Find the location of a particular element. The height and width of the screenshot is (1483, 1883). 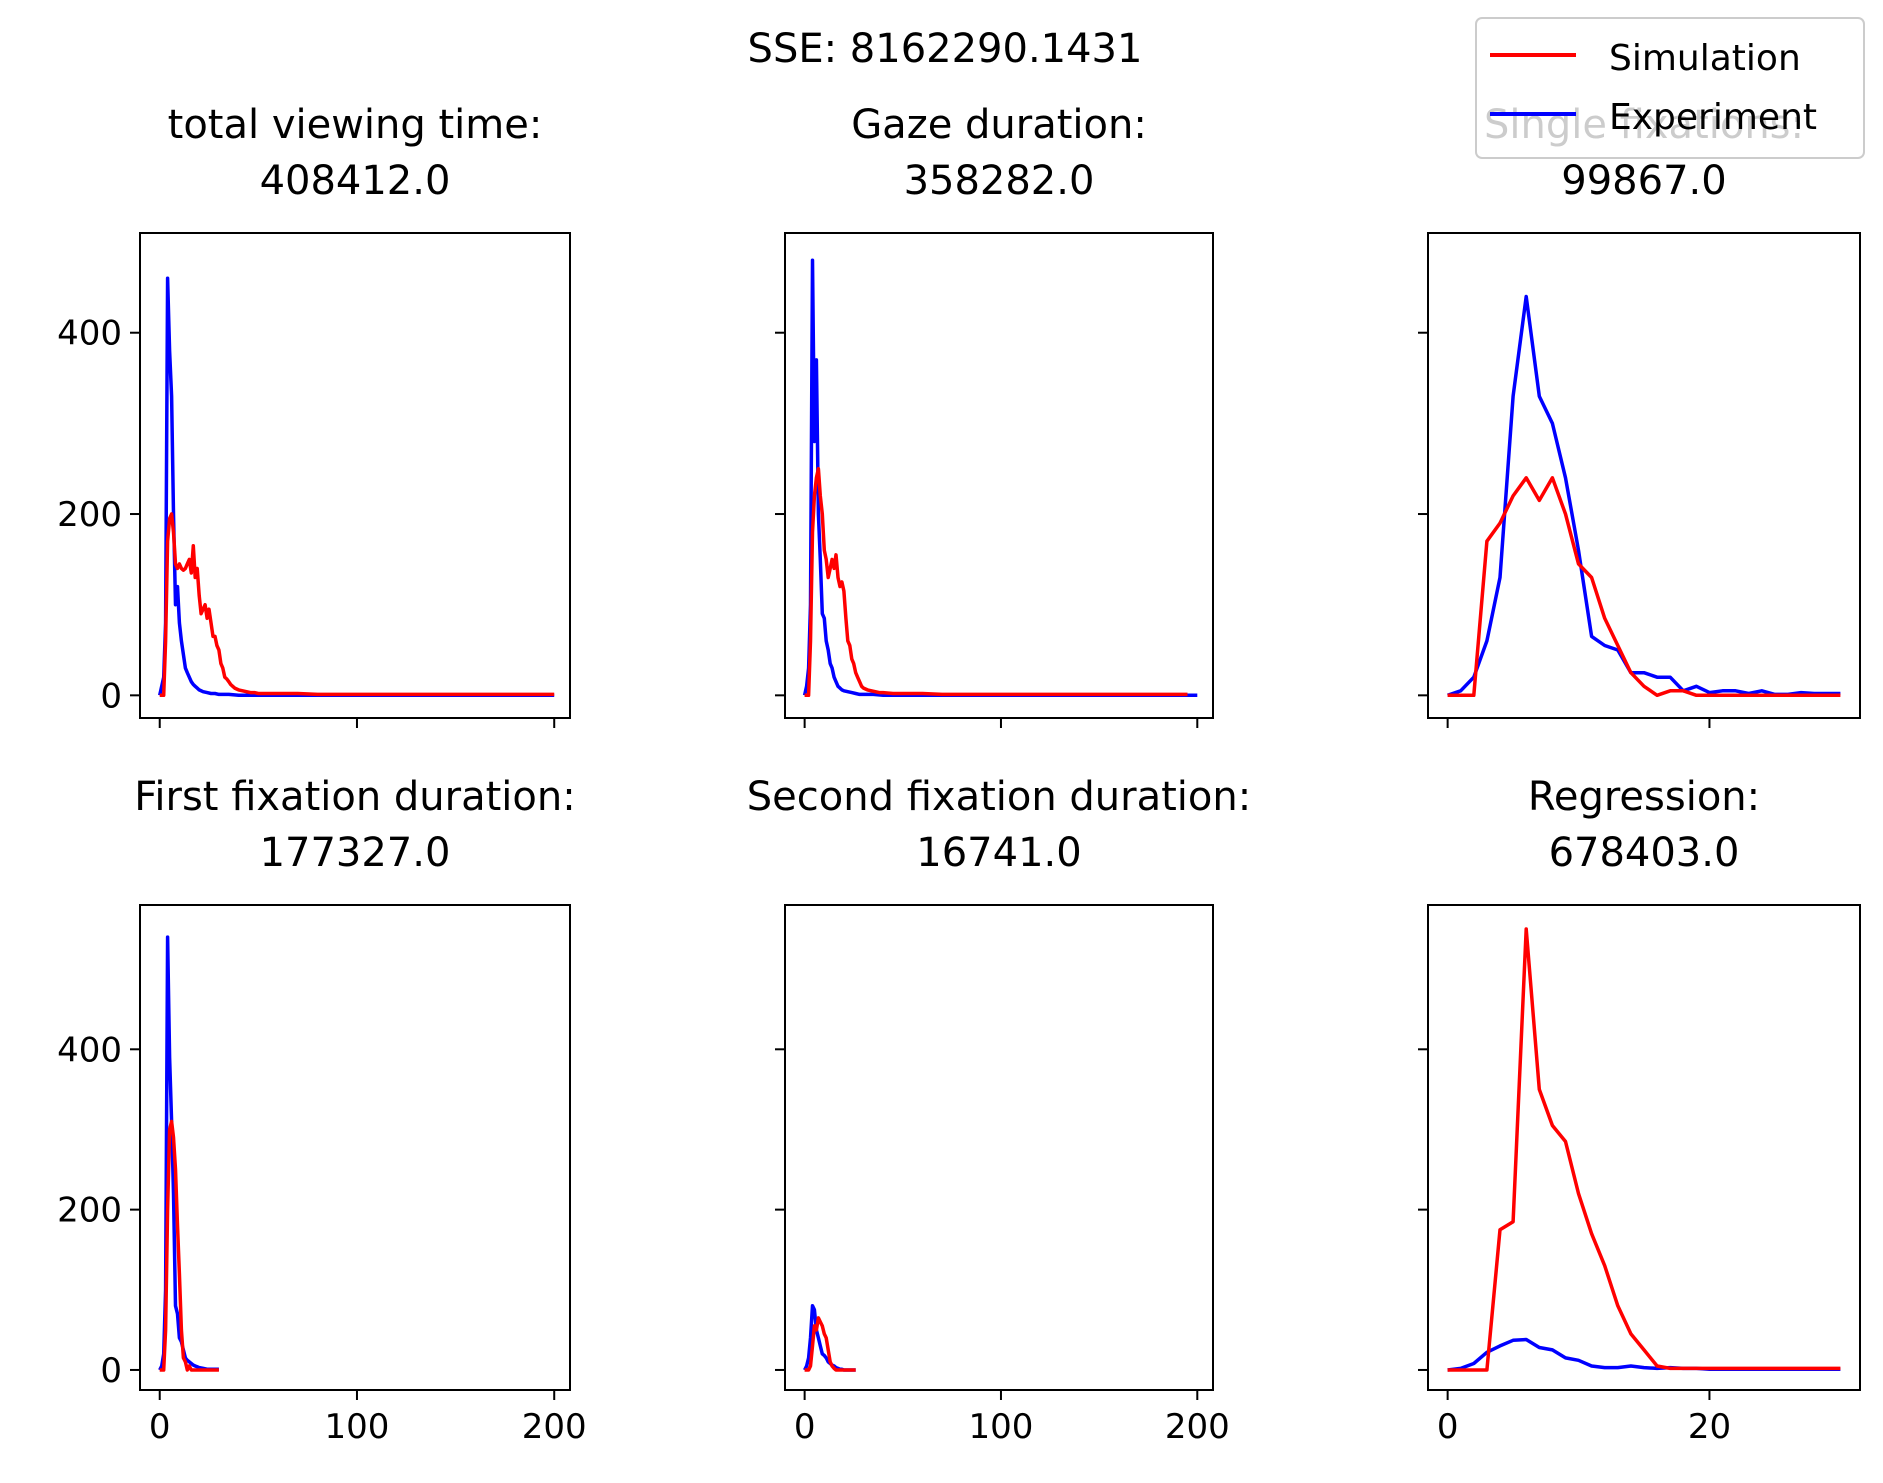

legend-label-simulation: Simulation is located at coordinates (1705, 58).